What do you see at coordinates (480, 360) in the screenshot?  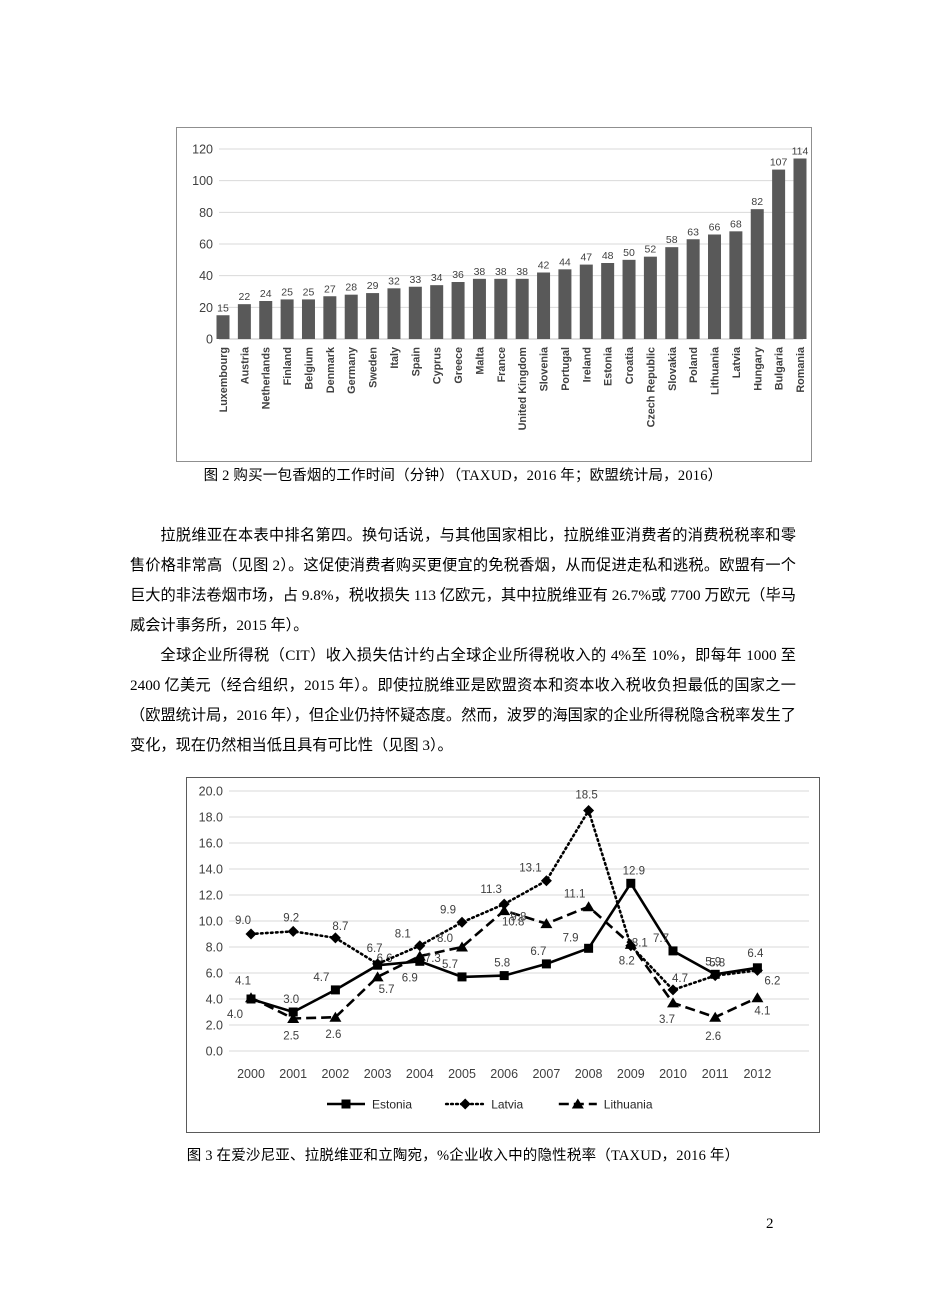 I see `x-axis-category-label: Malta` at bounding box center [480, 360].